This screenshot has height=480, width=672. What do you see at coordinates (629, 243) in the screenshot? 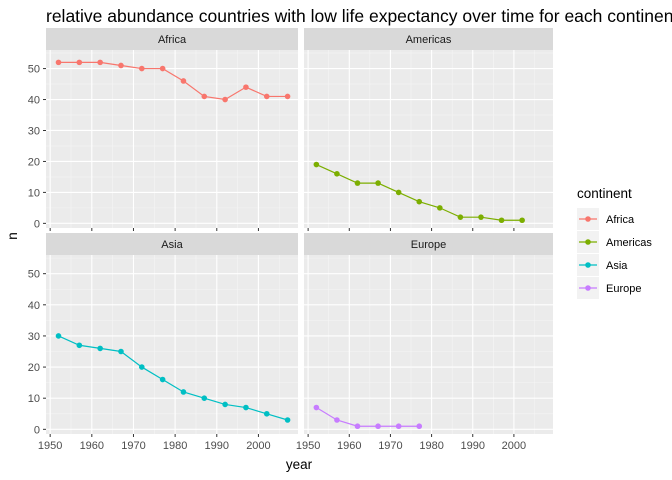
I see `legend-label: Americas` at bounding box center [629, 243].